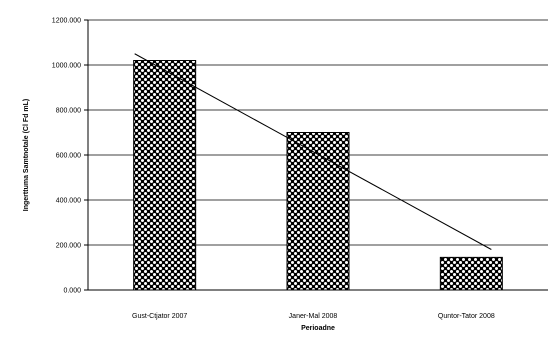 Image resolution: width=550 pixels, height=343 pixels. What do you see at coordinates (66, 21) in the screenshot?
I see `y-tick-label: 1200.000` at bounding box center [66, 21].